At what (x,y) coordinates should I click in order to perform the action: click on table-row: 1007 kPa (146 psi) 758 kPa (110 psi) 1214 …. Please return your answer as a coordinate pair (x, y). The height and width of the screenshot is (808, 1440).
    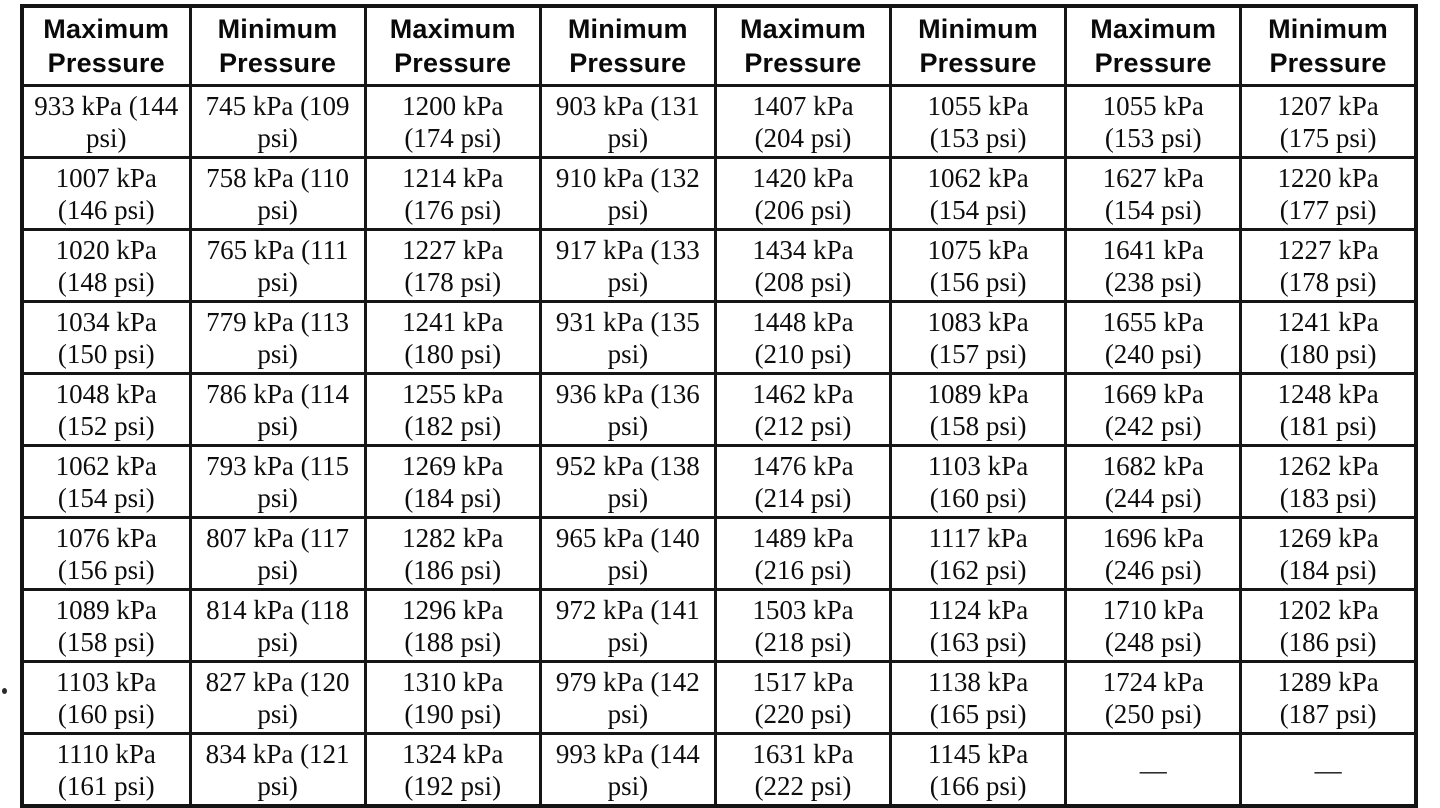
    Looking at the image, I should click on (719, 193).